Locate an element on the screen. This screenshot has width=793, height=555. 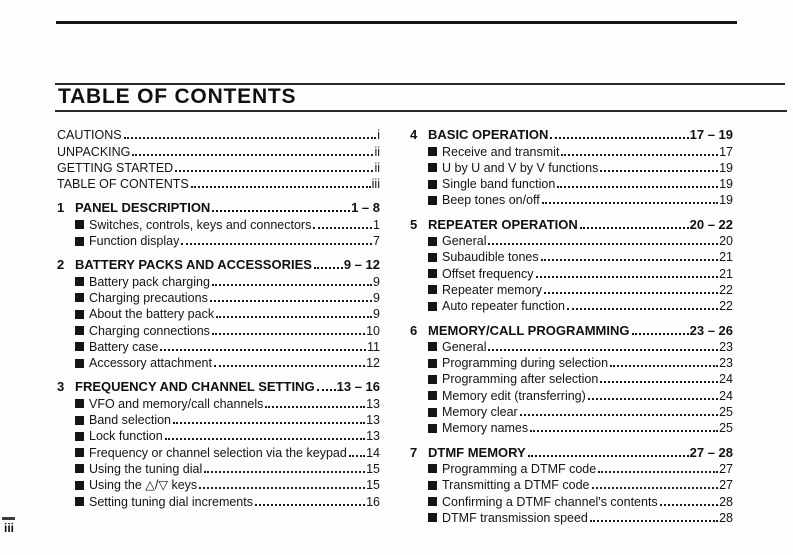
toc-sub-entry-label: General is located at coordinates (464, 346).